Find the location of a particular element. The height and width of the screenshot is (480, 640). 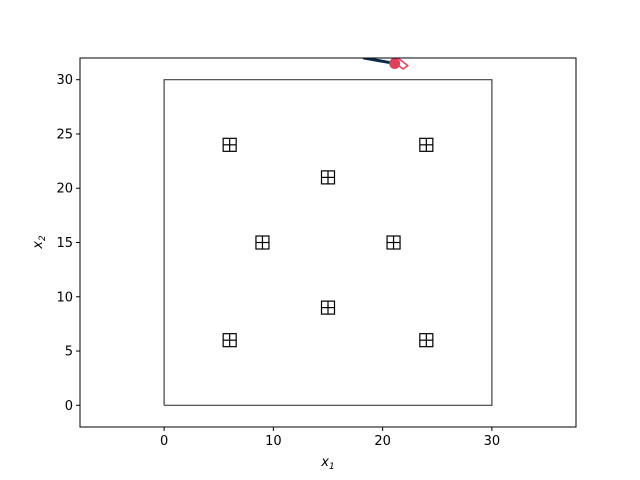

y-tick-label: 20 is located at coordinates (64, 189).